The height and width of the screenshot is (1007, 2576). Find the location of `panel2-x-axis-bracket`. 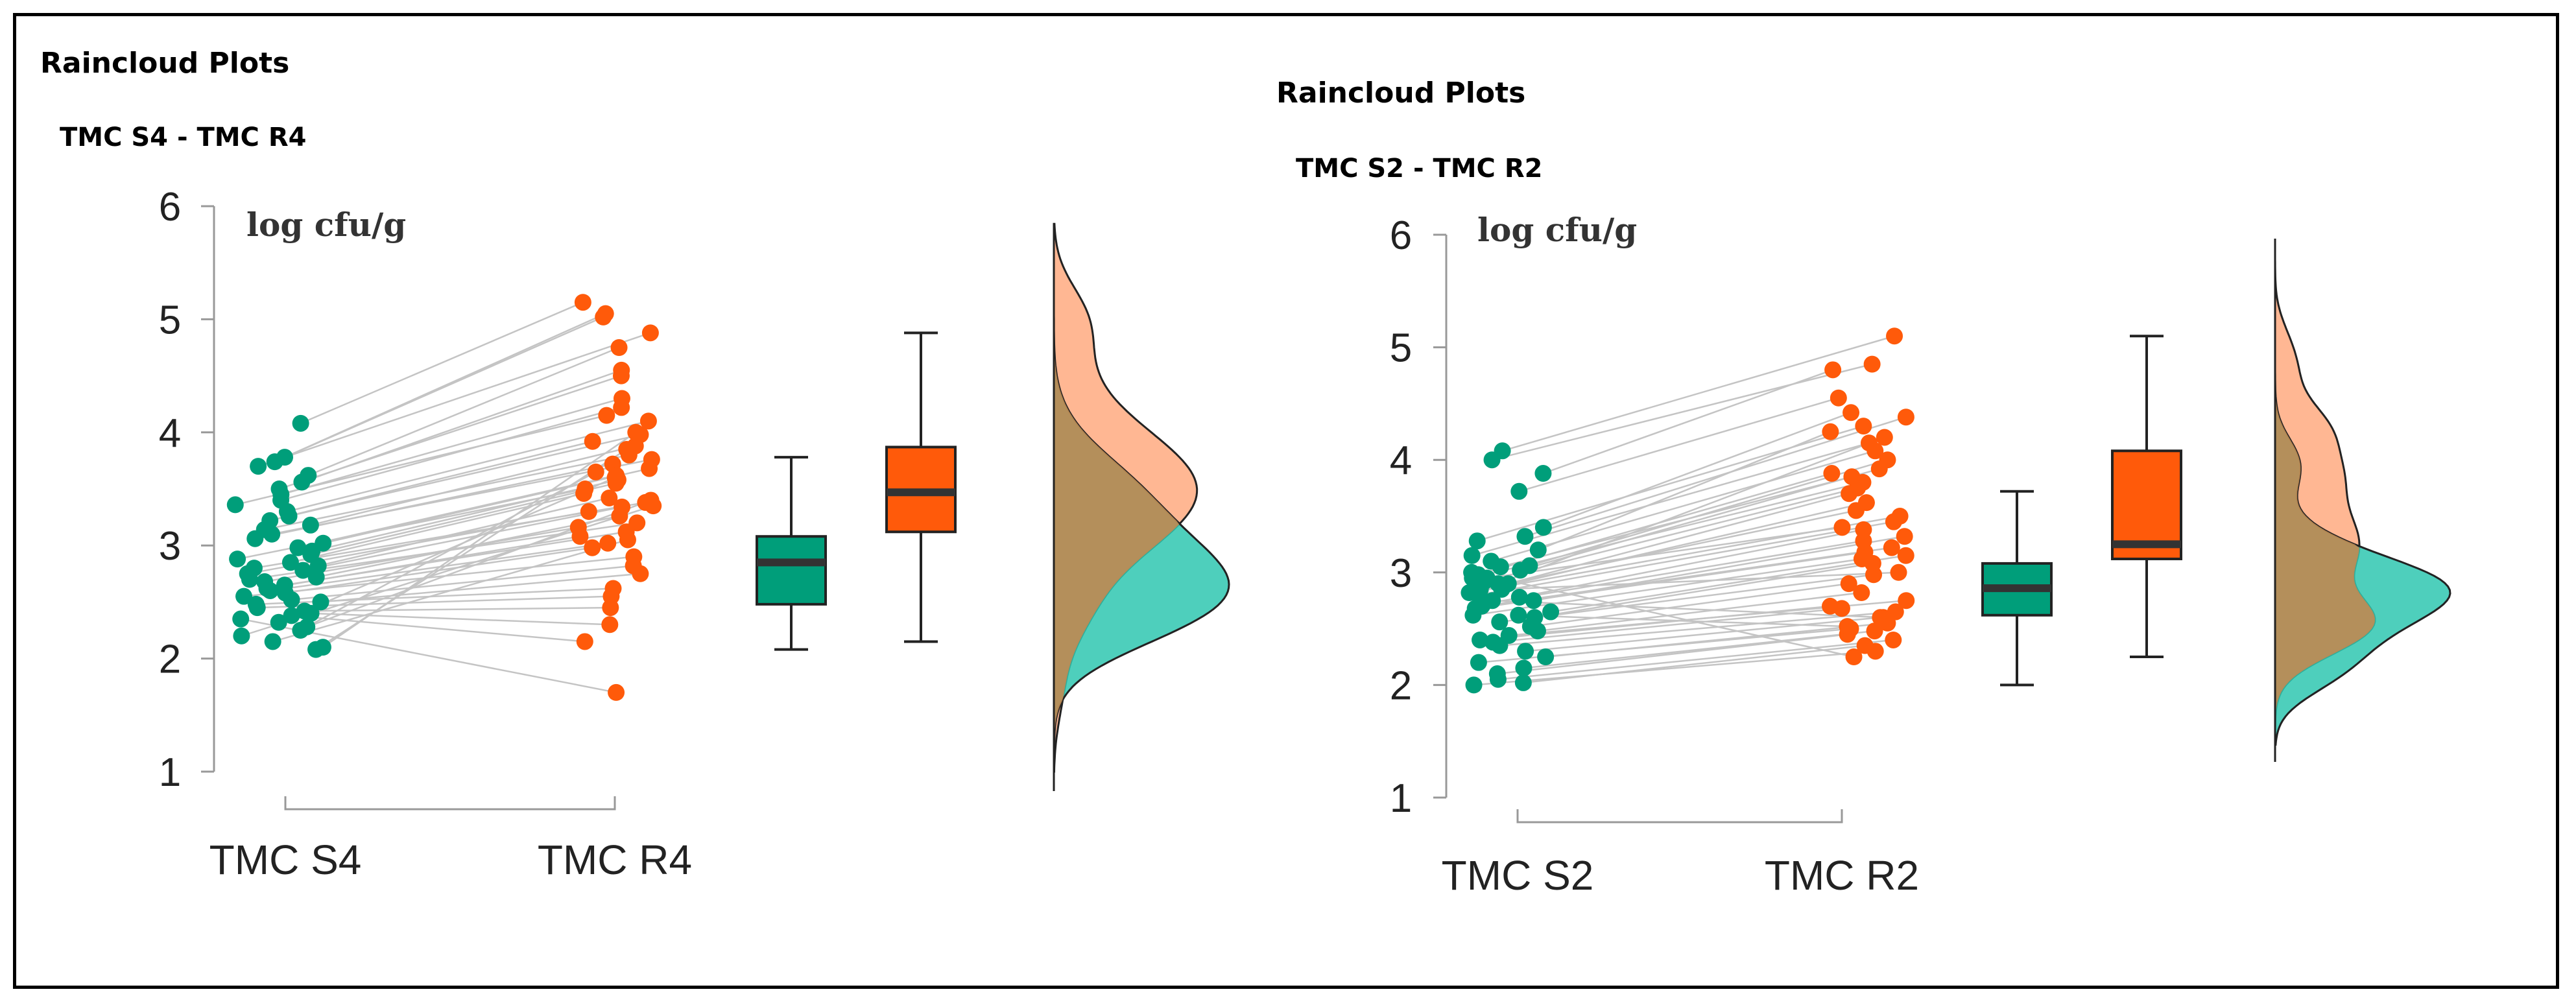

panel2-x-axis-bracket is located at coordinates (1679, 816).